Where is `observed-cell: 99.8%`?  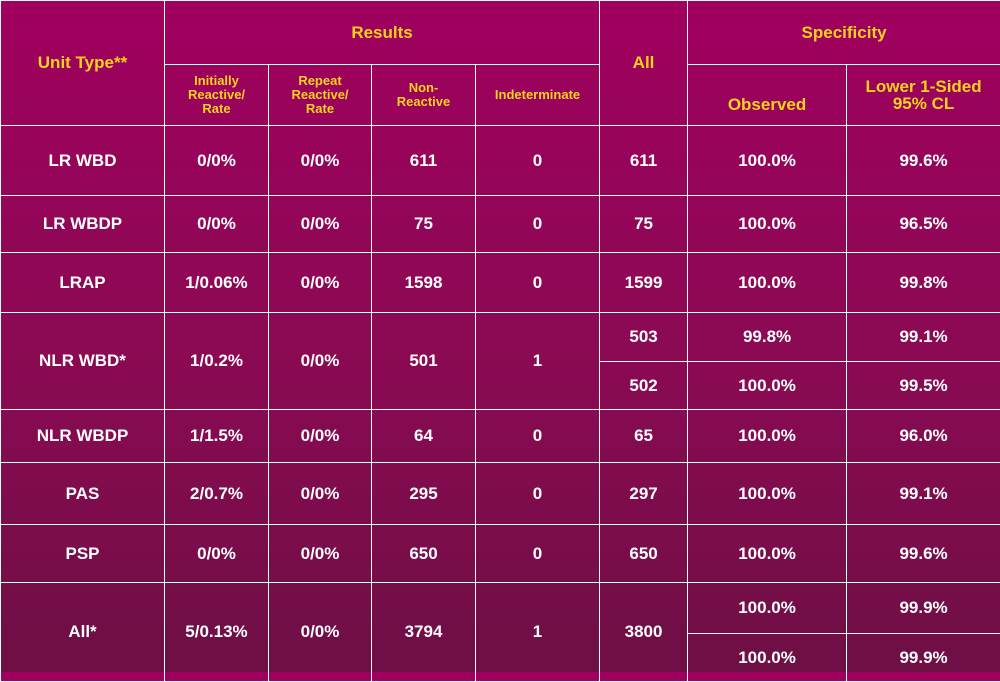 observed-cell: 99.8% is located at coordinates (767, 337).